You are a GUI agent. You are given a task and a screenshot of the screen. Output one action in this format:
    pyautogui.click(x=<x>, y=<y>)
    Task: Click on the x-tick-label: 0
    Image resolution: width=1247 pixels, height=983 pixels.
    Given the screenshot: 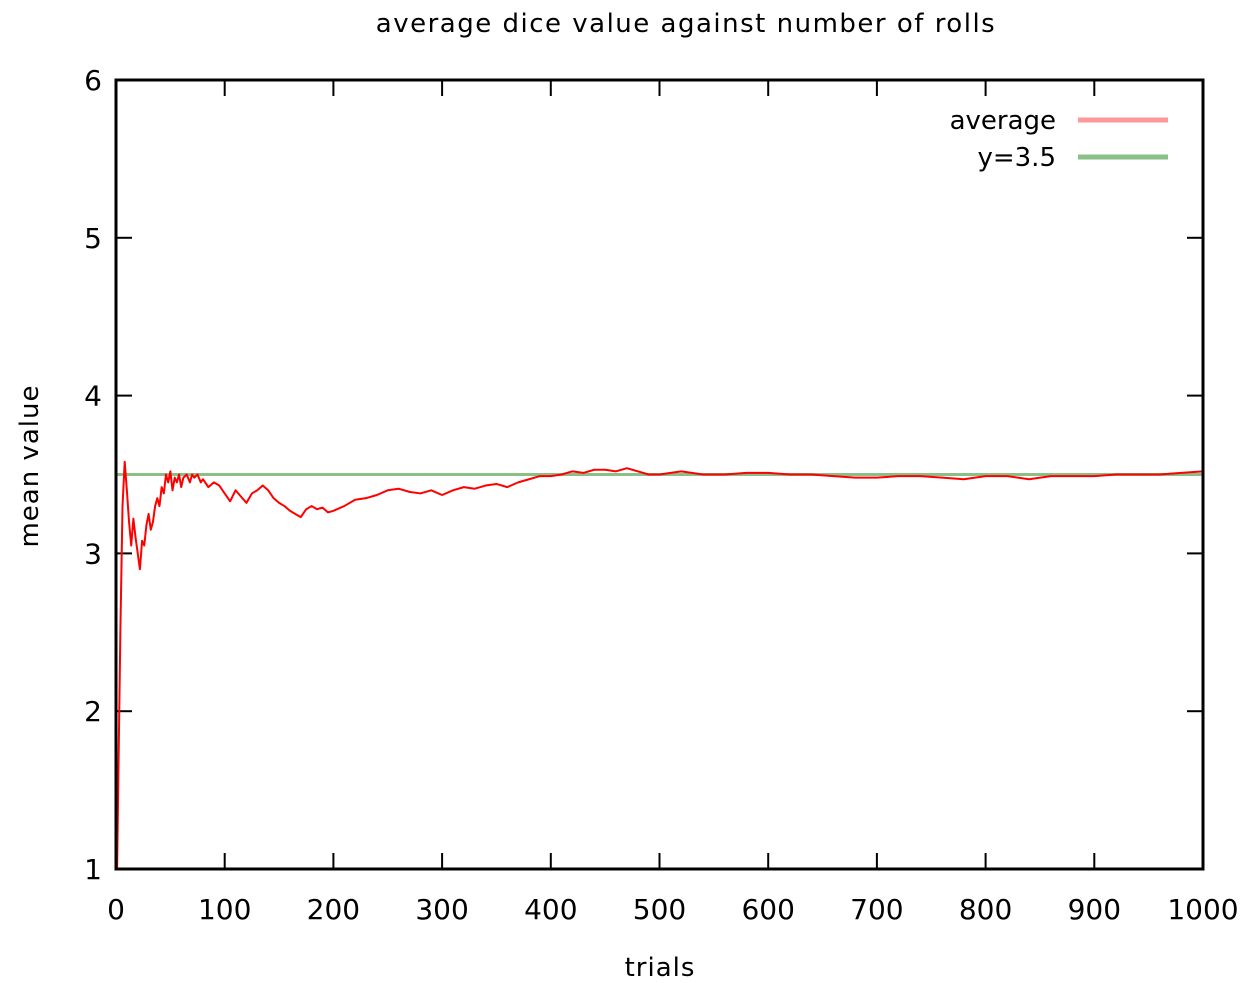 What is the action you would take?
    pyautogui.click(x=116, y=909)
    